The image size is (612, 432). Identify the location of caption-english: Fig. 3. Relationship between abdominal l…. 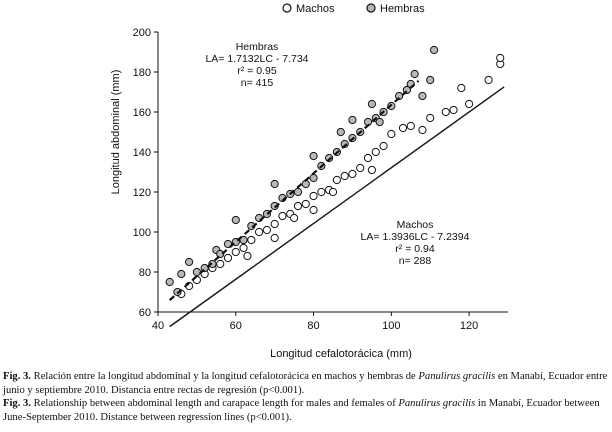
(306, 410).